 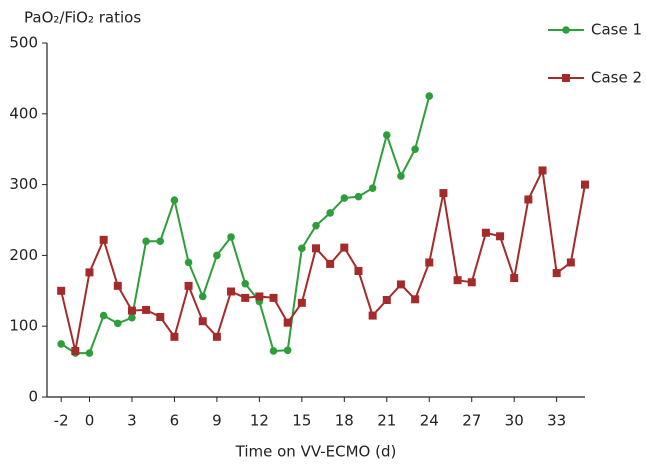 I want to click on x-tick-label: 33, so click(x=556, y=421).